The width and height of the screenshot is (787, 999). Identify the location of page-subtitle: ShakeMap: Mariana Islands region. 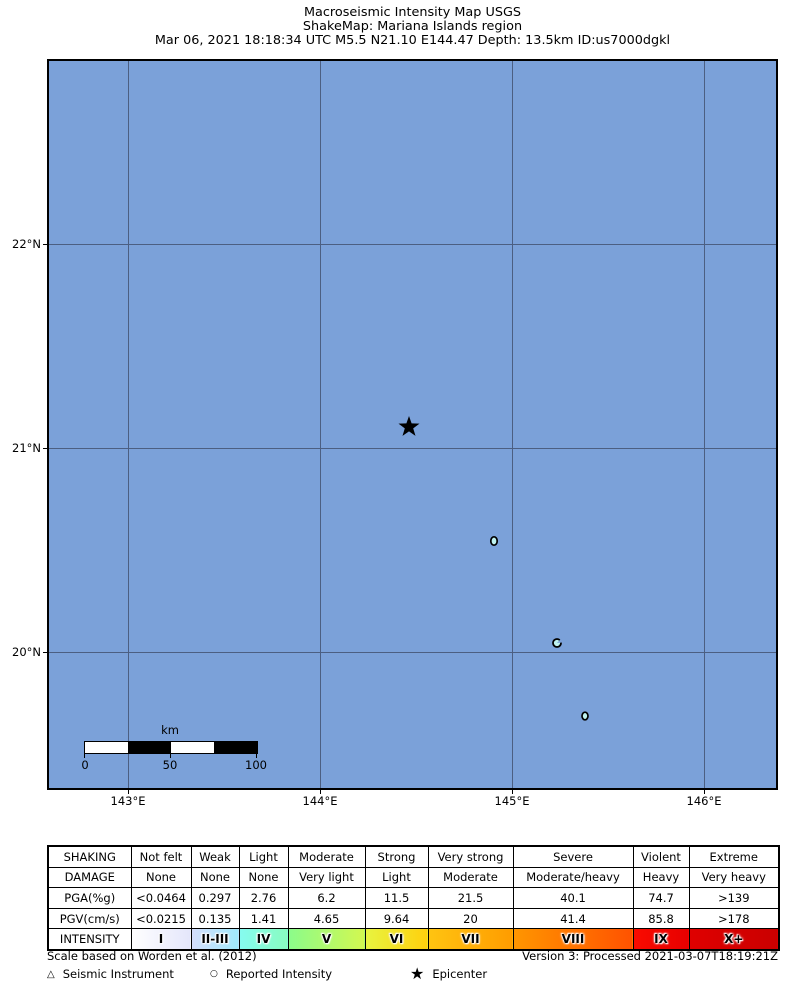
(412, 27).